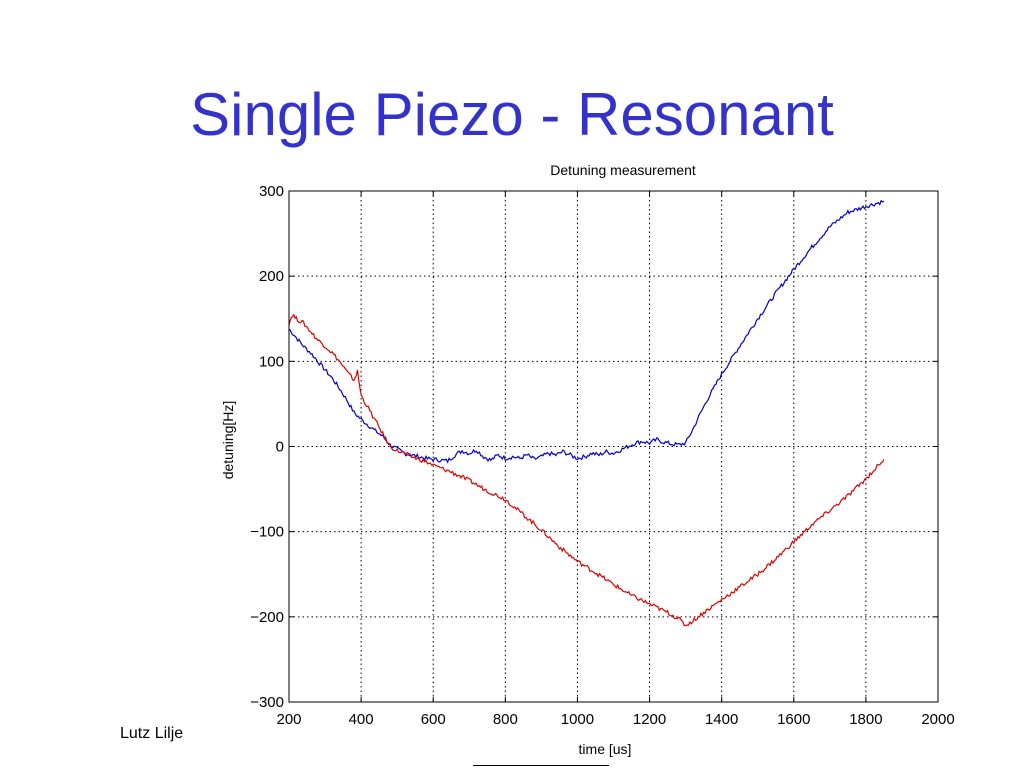 This screenshot has height=768, width=1024. What do you see at coordinates (605, 749) in the screenshot?
I see `x-axis-label: time [us]` at bounding box center [605, 749].